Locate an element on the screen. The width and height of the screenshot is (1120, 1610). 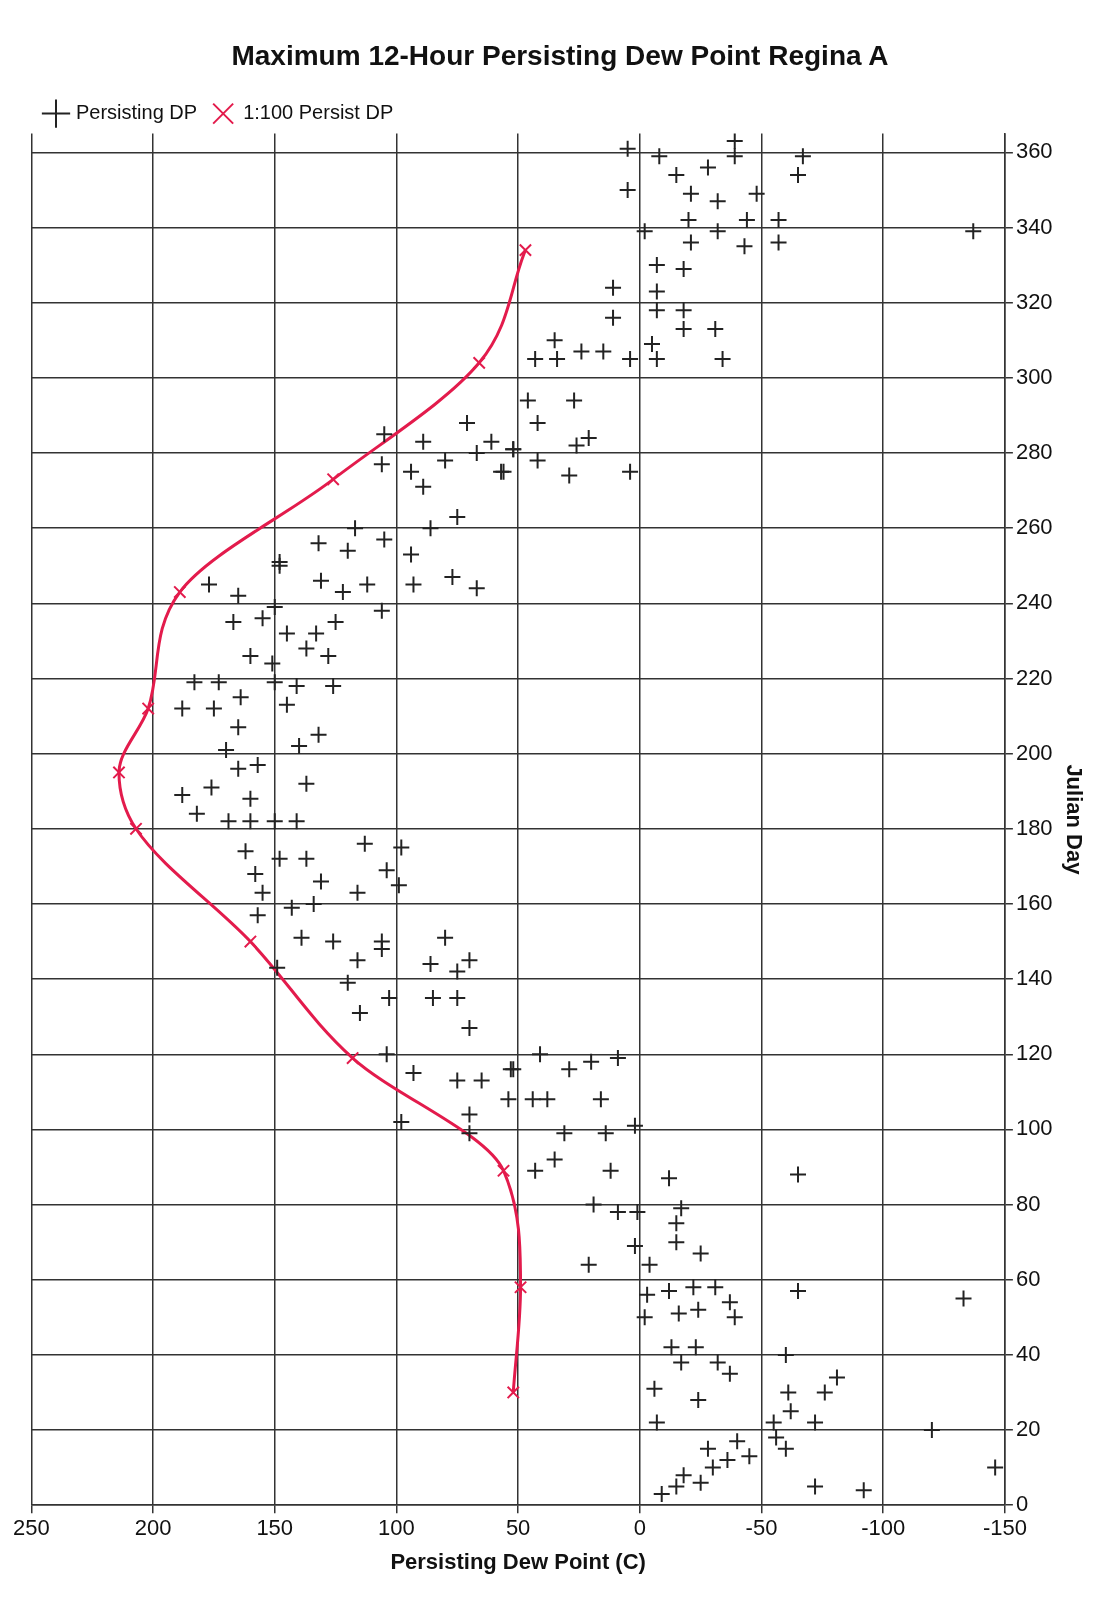
x-tick-label: -150 is located at coordinates (1004, 1528).